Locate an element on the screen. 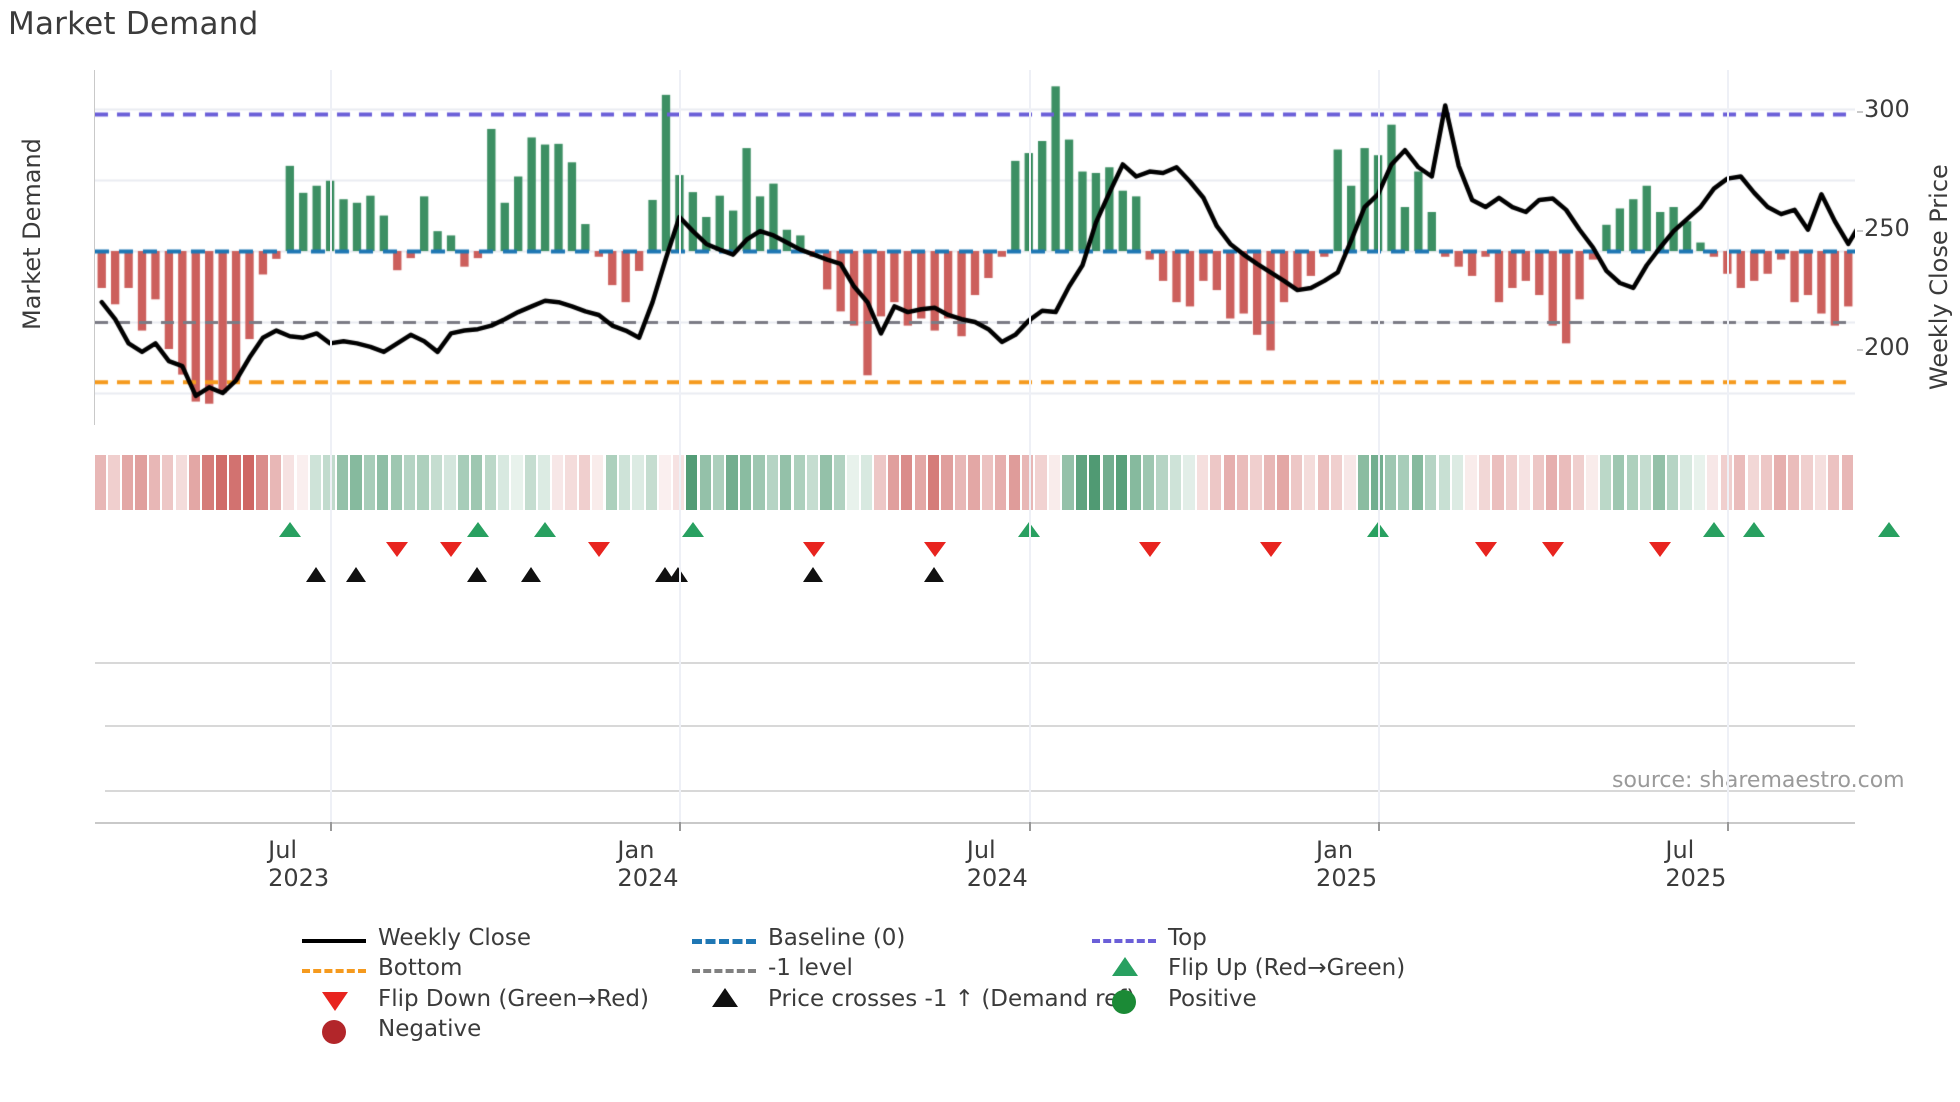  legend-label: Baseline (0) is located at coordinates (837, 938).